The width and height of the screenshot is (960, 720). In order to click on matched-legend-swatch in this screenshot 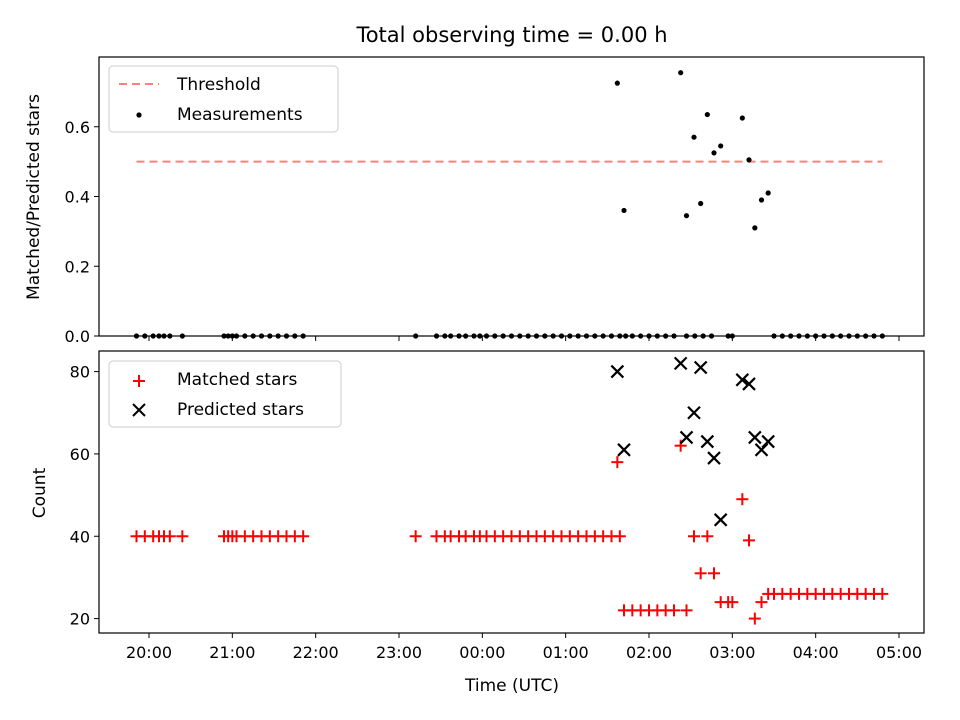, I will do `click(139, 381)`.